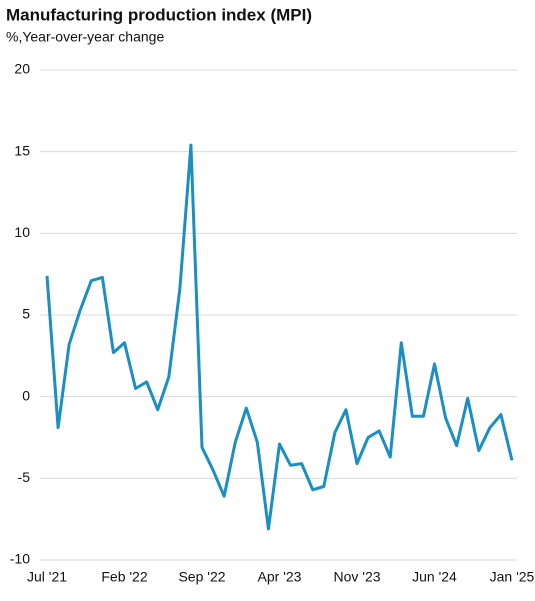 The width and height of the screenshot is (535, 601). What do you see at coordinates (26, 314) in the screenshot?
I see `y-tick-label: 5` at bounding box center [26, 314].